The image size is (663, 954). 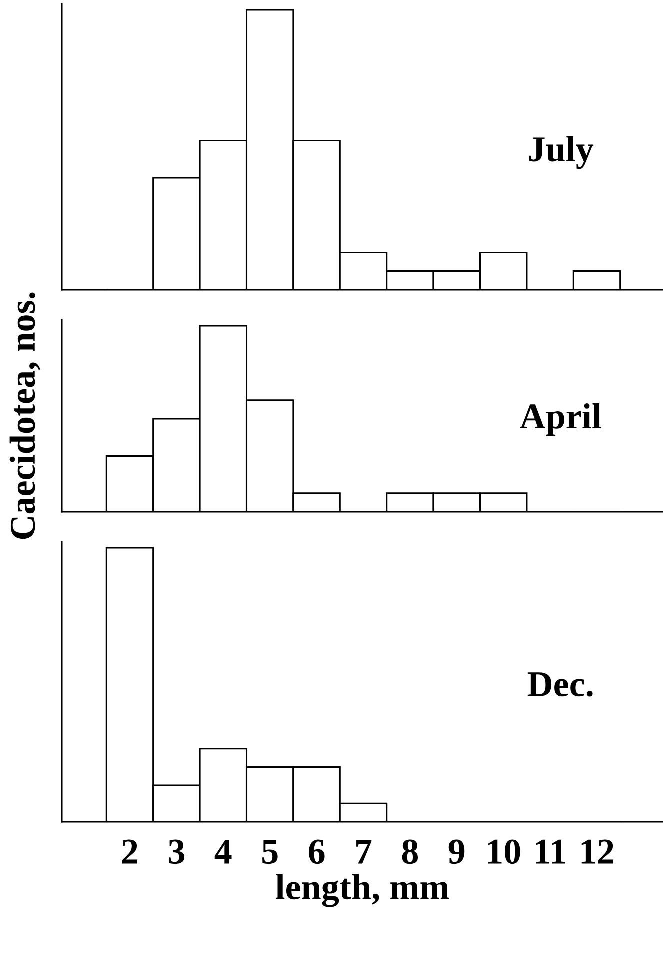 What do you see at coordinates (176, 852) in the screenshot?
I see `x-tick-label: 3` at bounding box center [176, 852].